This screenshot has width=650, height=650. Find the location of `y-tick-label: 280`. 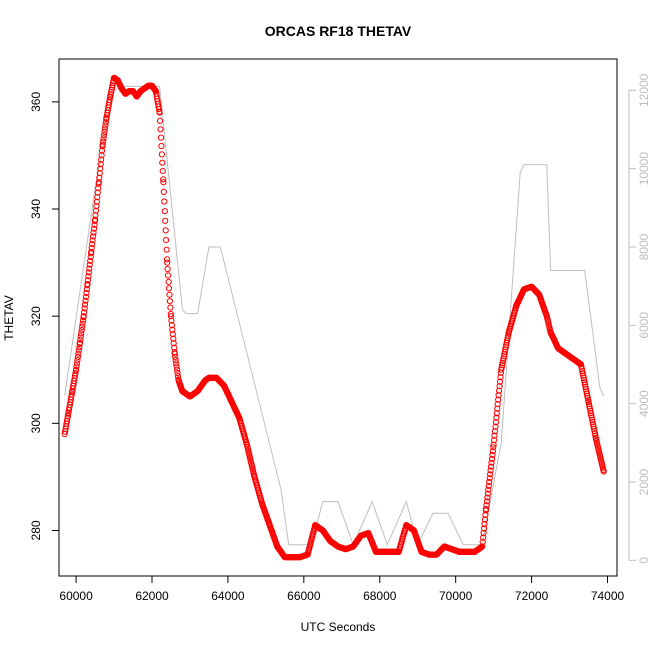

y-tick-label: 280 is located at coordinates (36, 530).